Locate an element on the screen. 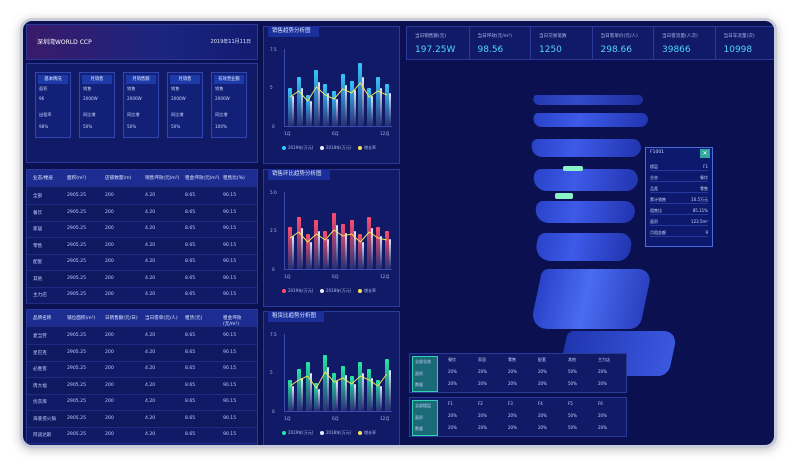  table-cell: 8.65 is located at coordinates (190, 195).